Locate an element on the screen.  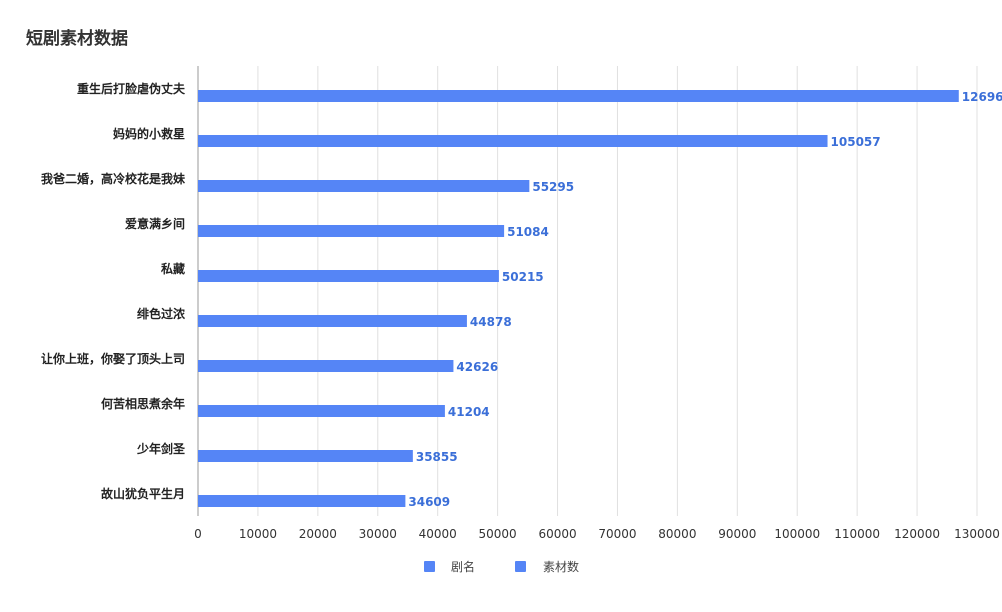
category-label-2: 我爸二婚，高冷校花是我妹 is located at coordinates (113, 178).